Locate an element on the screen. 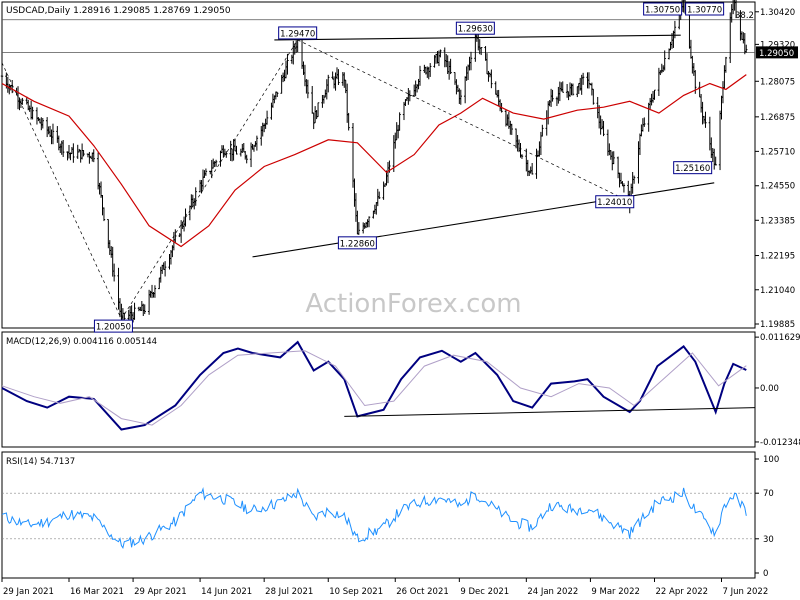 The height and width of the screenshot is (600, 800). watermark: ActionForex.com is located at coordinates (413, 304).